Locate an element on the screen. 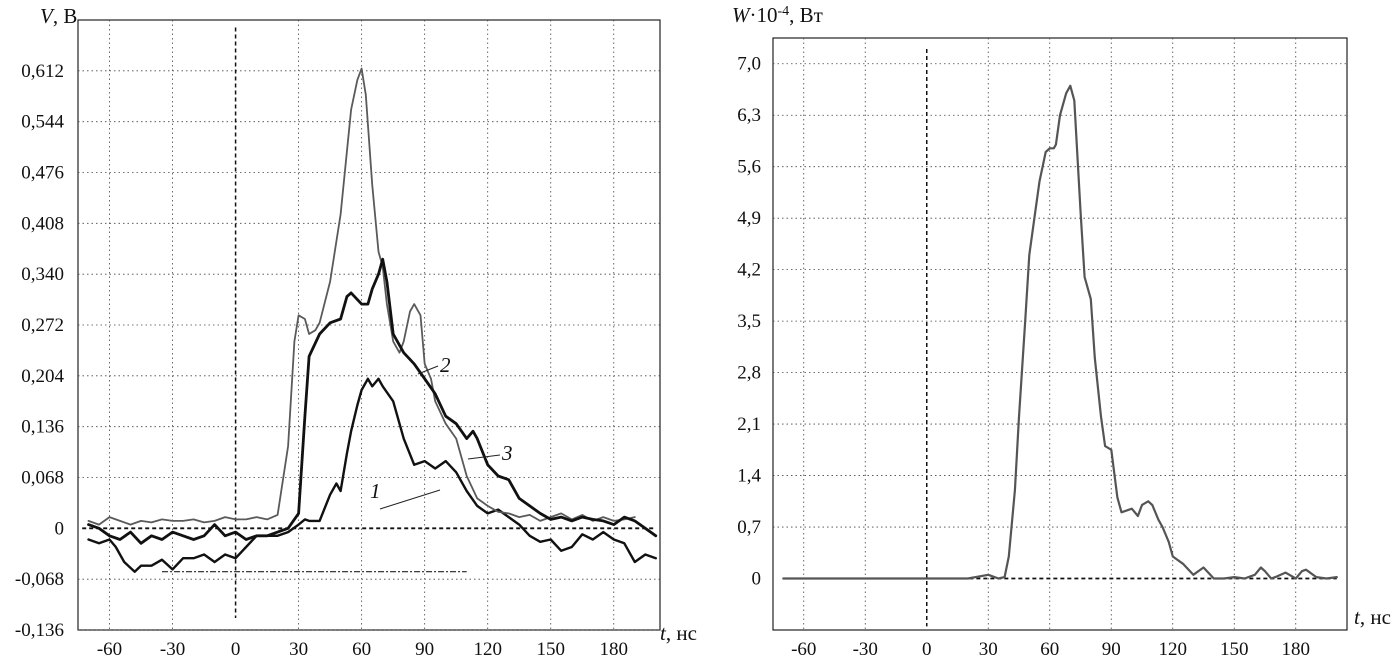  power-y-tick-label: 3,5 is located at coordinates (749, 321).